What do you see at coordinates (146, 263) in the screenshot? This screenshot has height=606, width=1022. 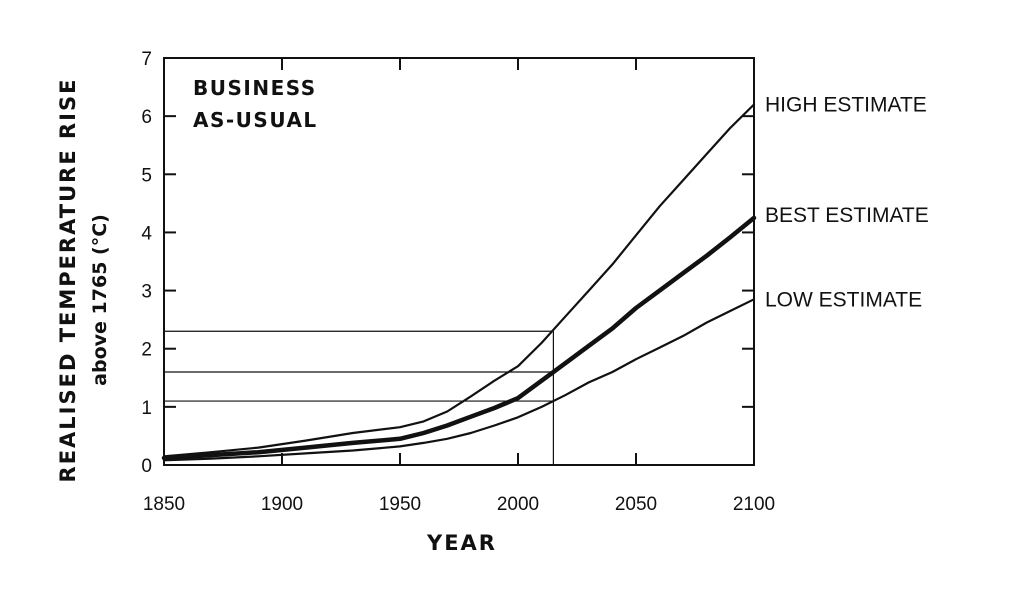 I see `y-tick-labels: 0 1 2 3 4 5 6 7` at bounding box center [146, 263].